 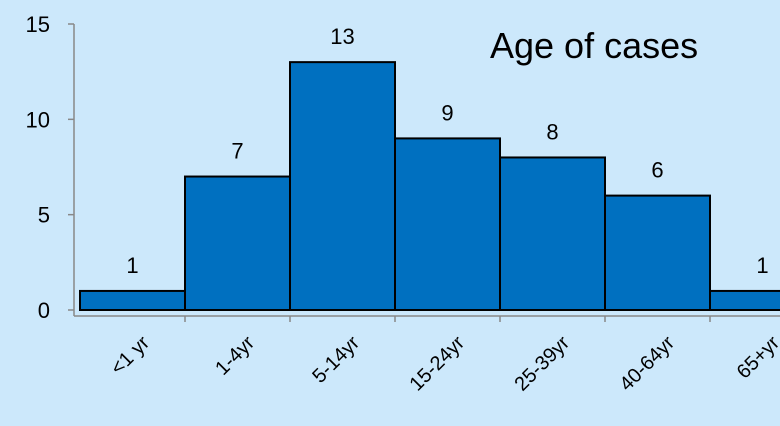 I want to click on data-label-15-24yr: 9, so click(x=447, y=112).